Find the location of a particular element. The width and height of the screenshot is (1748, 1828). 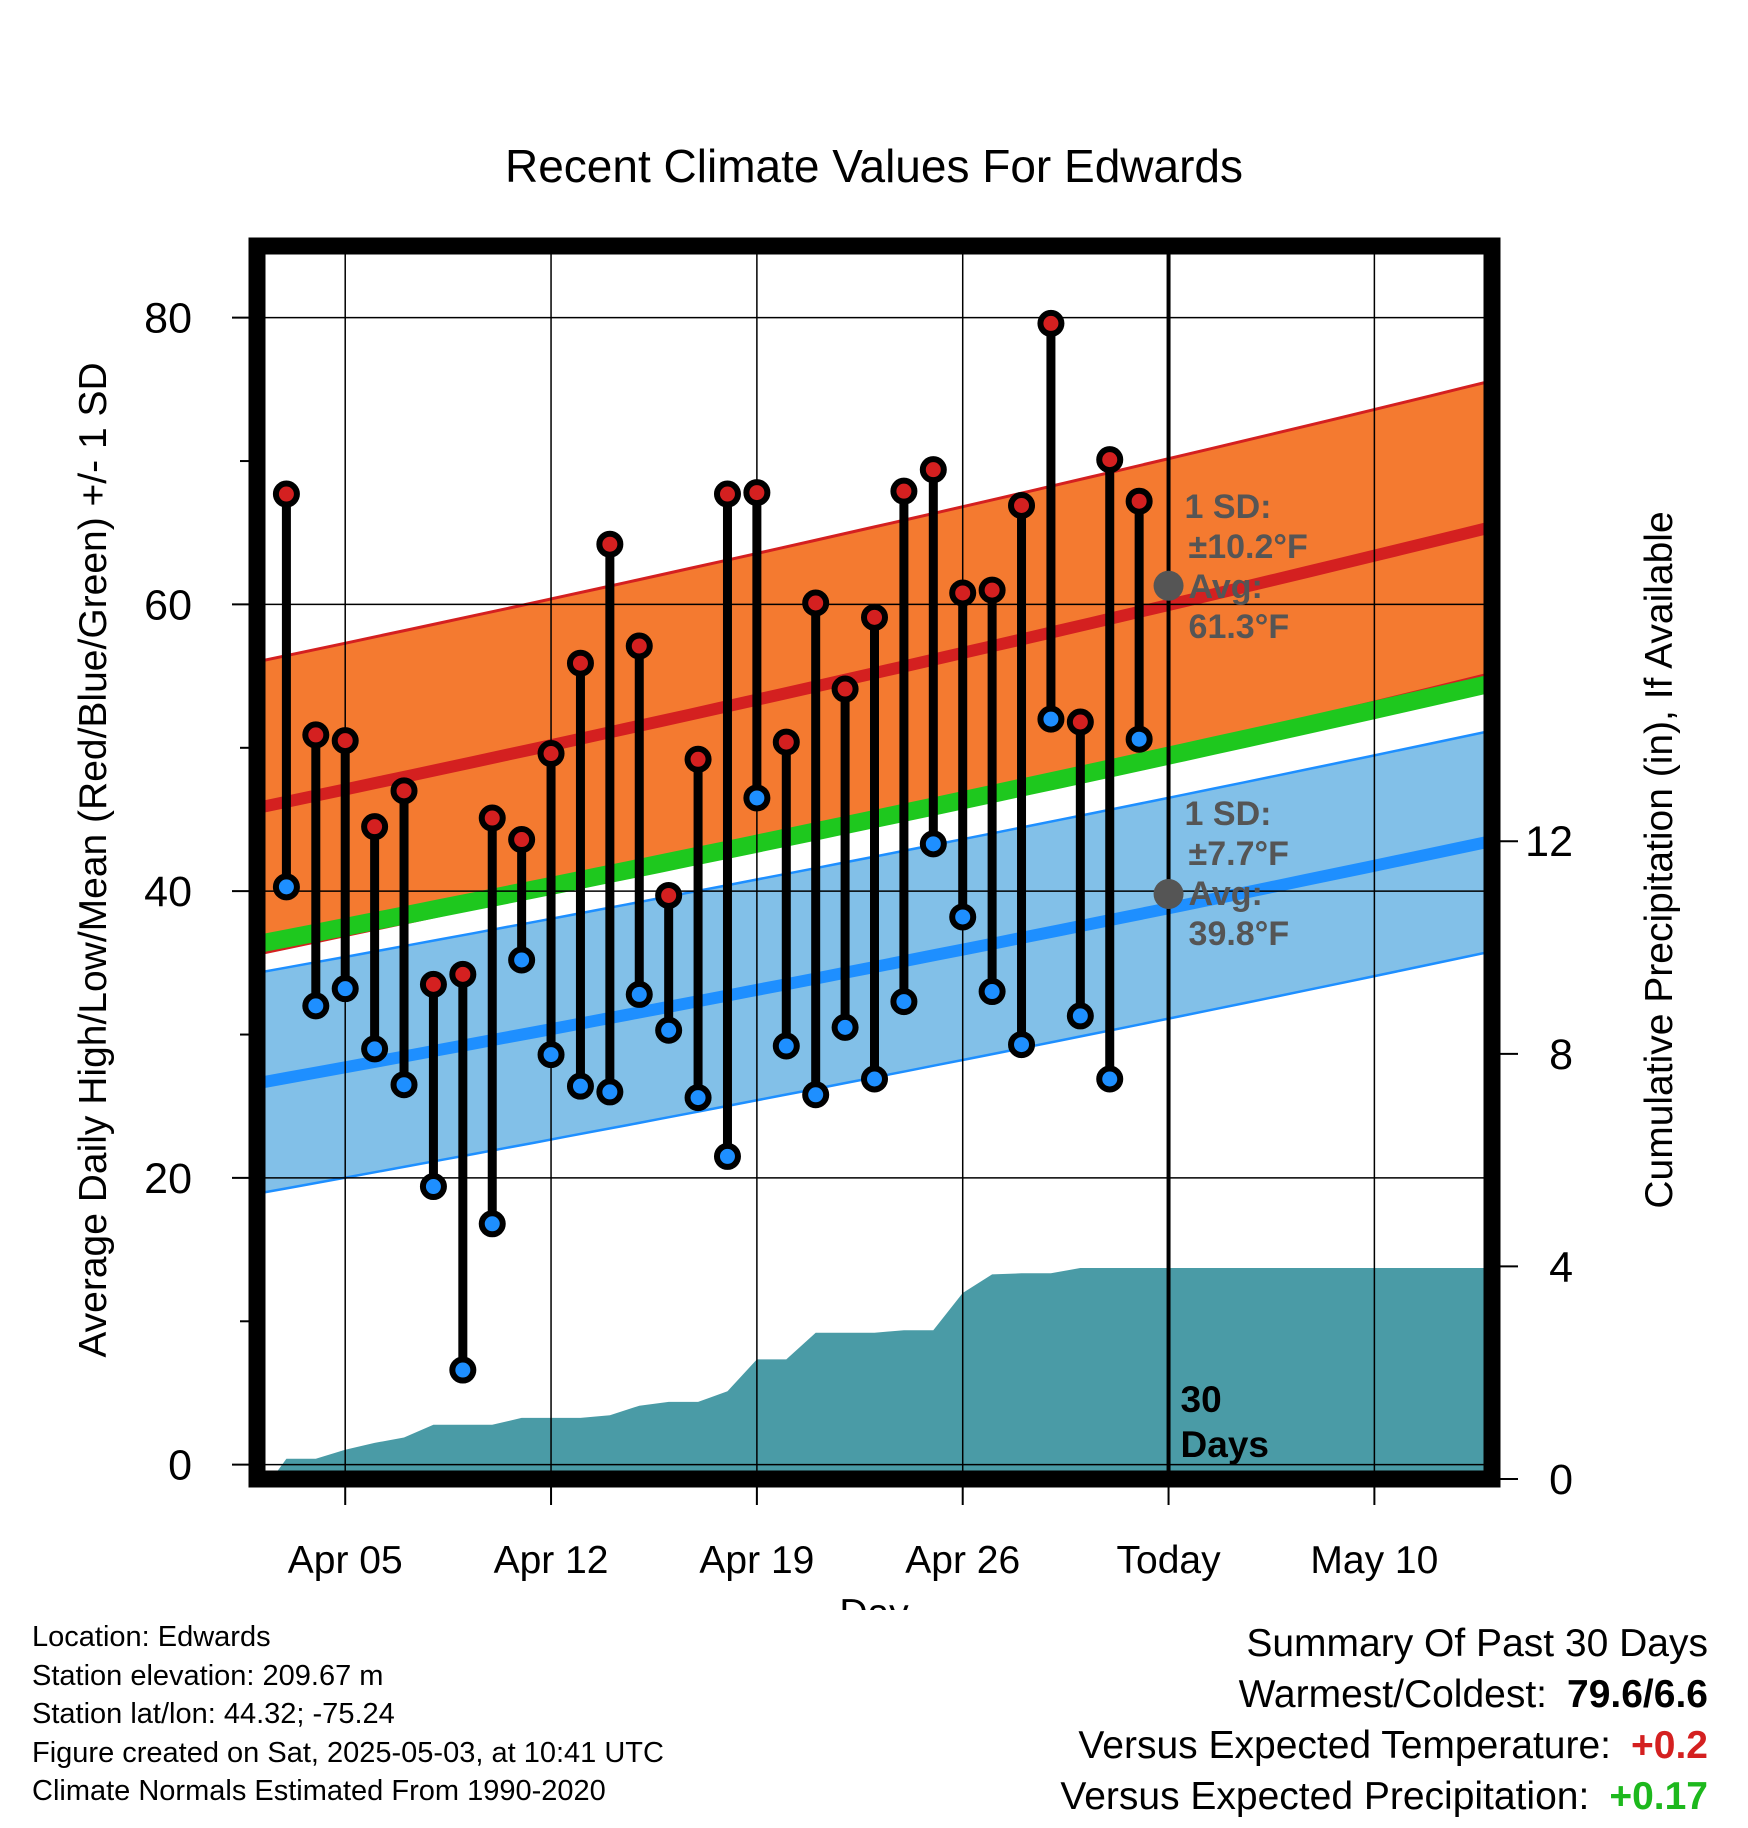

x-tick-label: Apr 26 is located at coordinates (962, 1560).